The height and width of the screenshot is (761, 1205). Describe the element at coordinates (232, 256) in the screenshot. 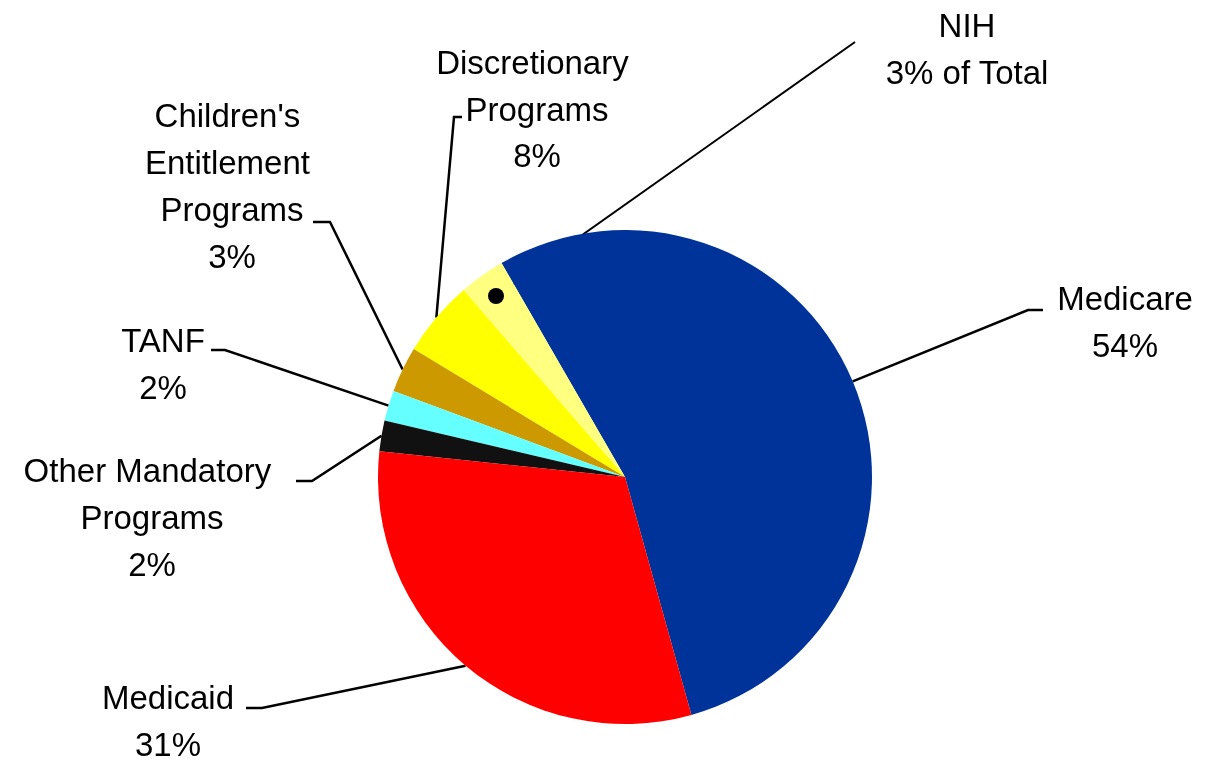

I see `data-label: 3%` at that location.